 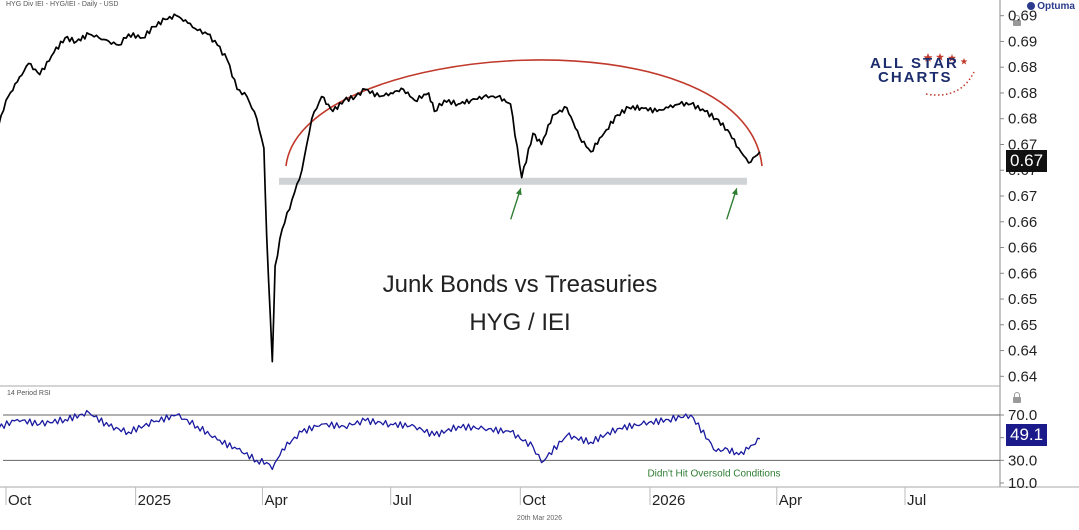 What do you see at coordinates (539, 518) in the screenshot?
I see `footer-date: 20th Mar 2026` at bounding box center [539, 518].